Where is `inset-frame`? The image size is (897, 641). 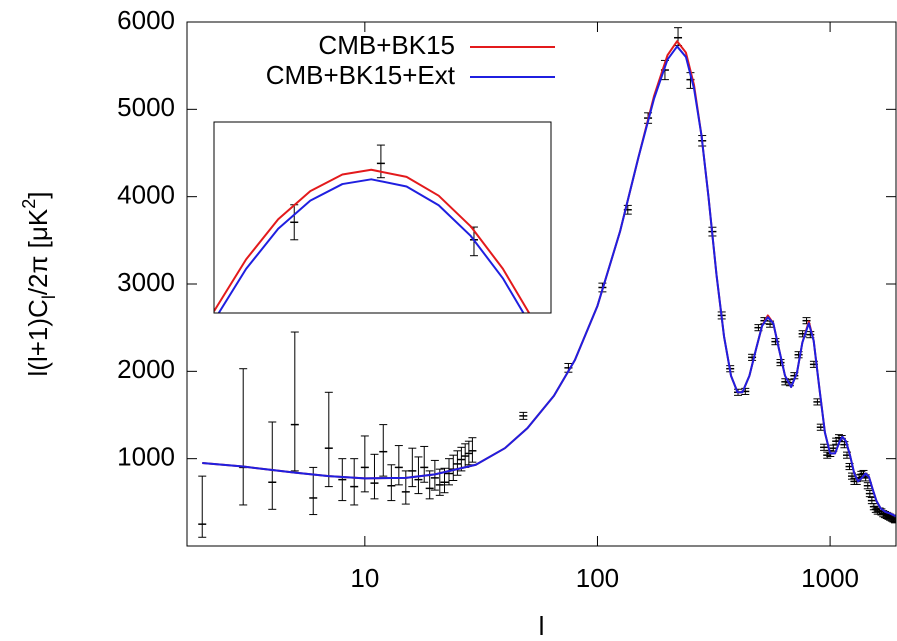
inset-frame is located at coordinates (382, 217).